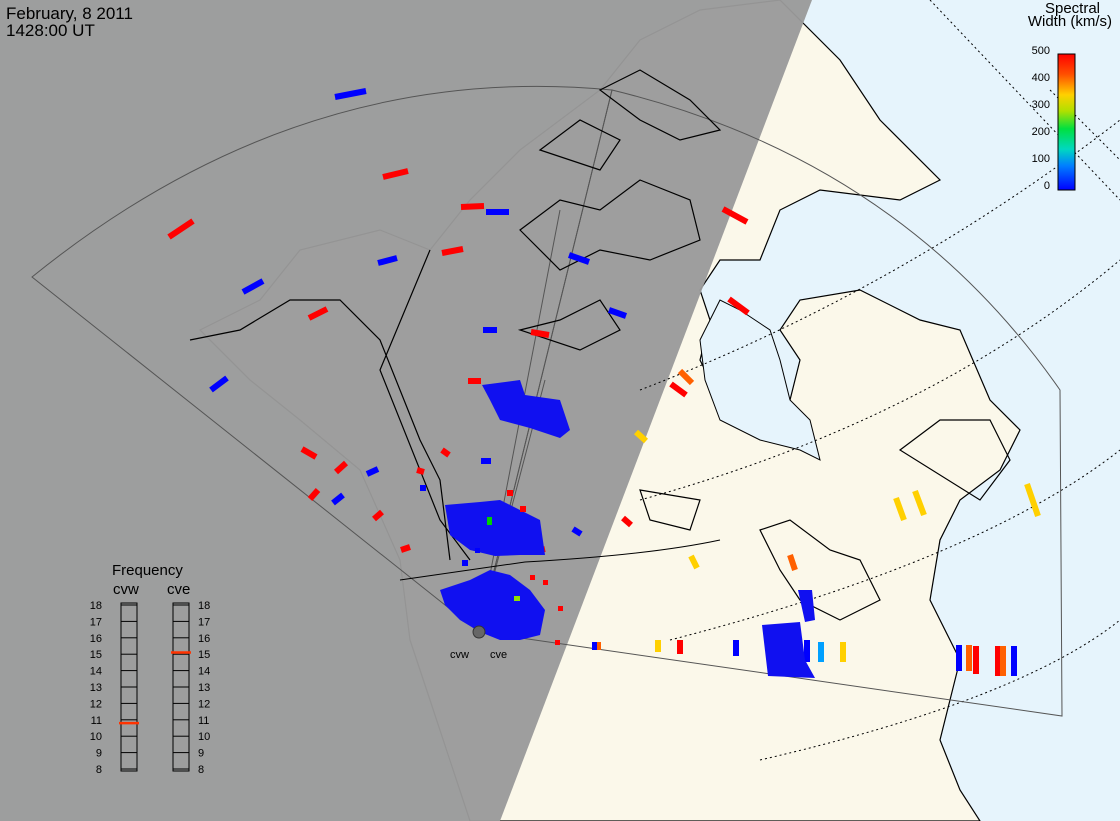  What do you see at coordinates (498, 655) in the screenshot?
I see `radar-label-cve: cve` at bounding box center [498, 655].